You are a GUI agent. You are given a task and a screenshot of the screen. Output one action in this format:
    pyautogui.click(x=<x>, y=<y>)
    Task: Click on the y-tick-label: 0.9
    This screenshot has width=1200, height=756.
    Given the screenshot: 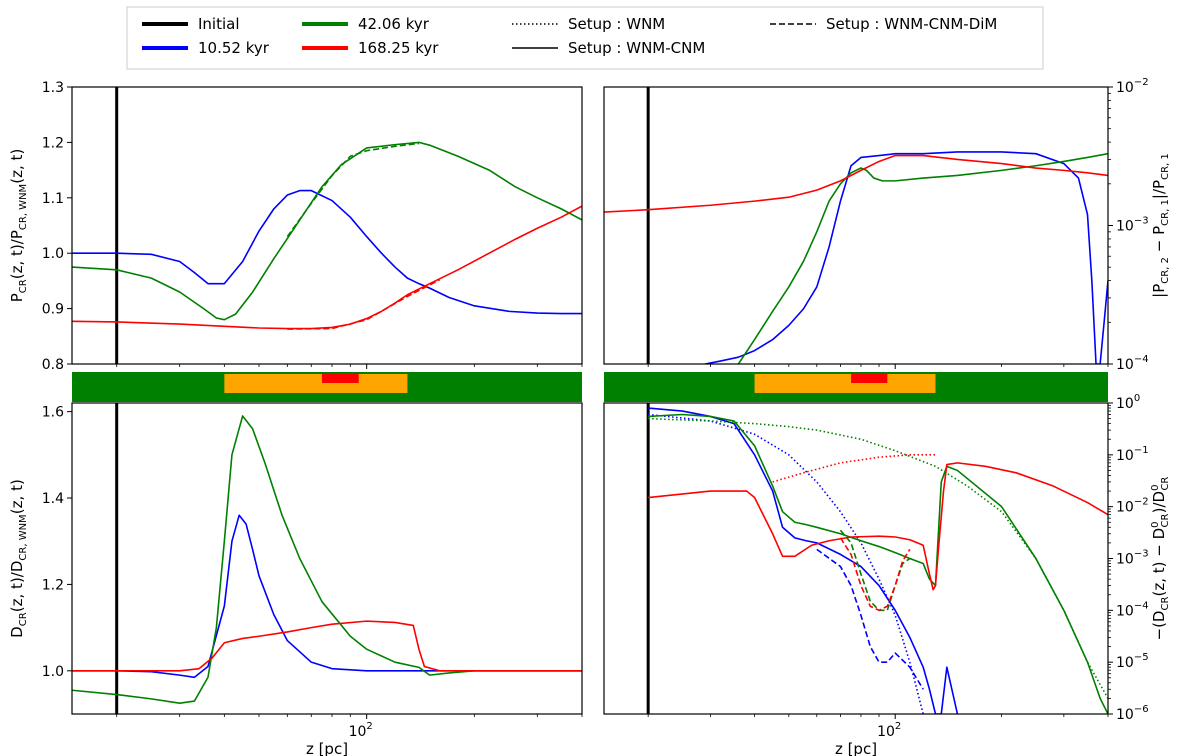 What is the action you would take?
    pyautogui.click(x=53, y=310)
    